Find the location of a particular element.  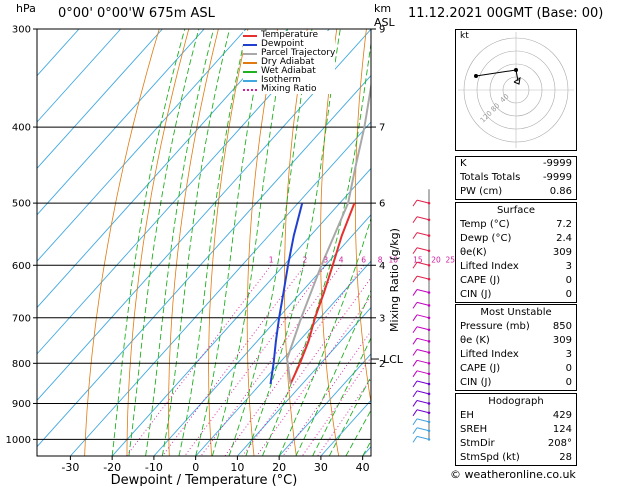

row-label: EH is located at coordinates (467, 415).